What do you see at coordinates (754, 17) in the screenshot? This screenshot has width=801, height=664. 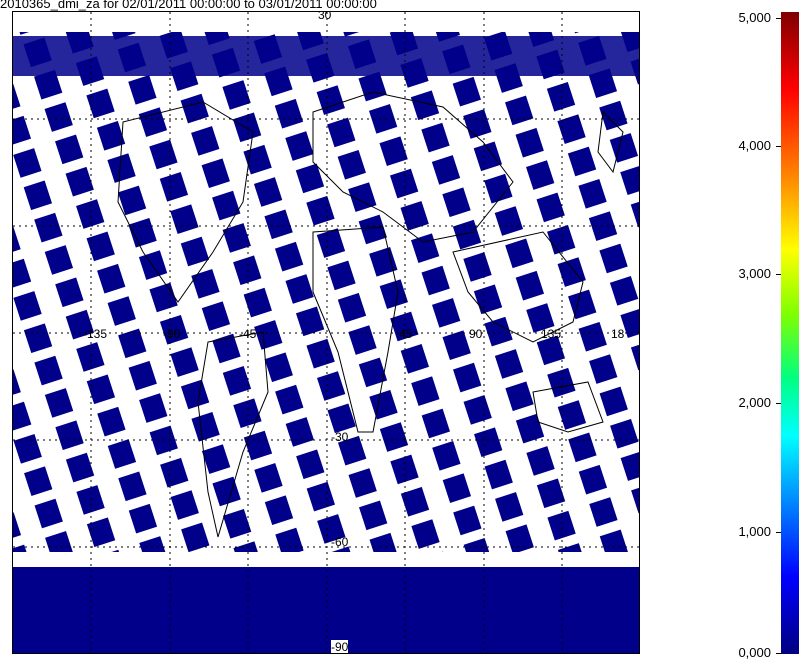 I see `colorbar-label-5000: 5,000` at bounding box center [754, 17].